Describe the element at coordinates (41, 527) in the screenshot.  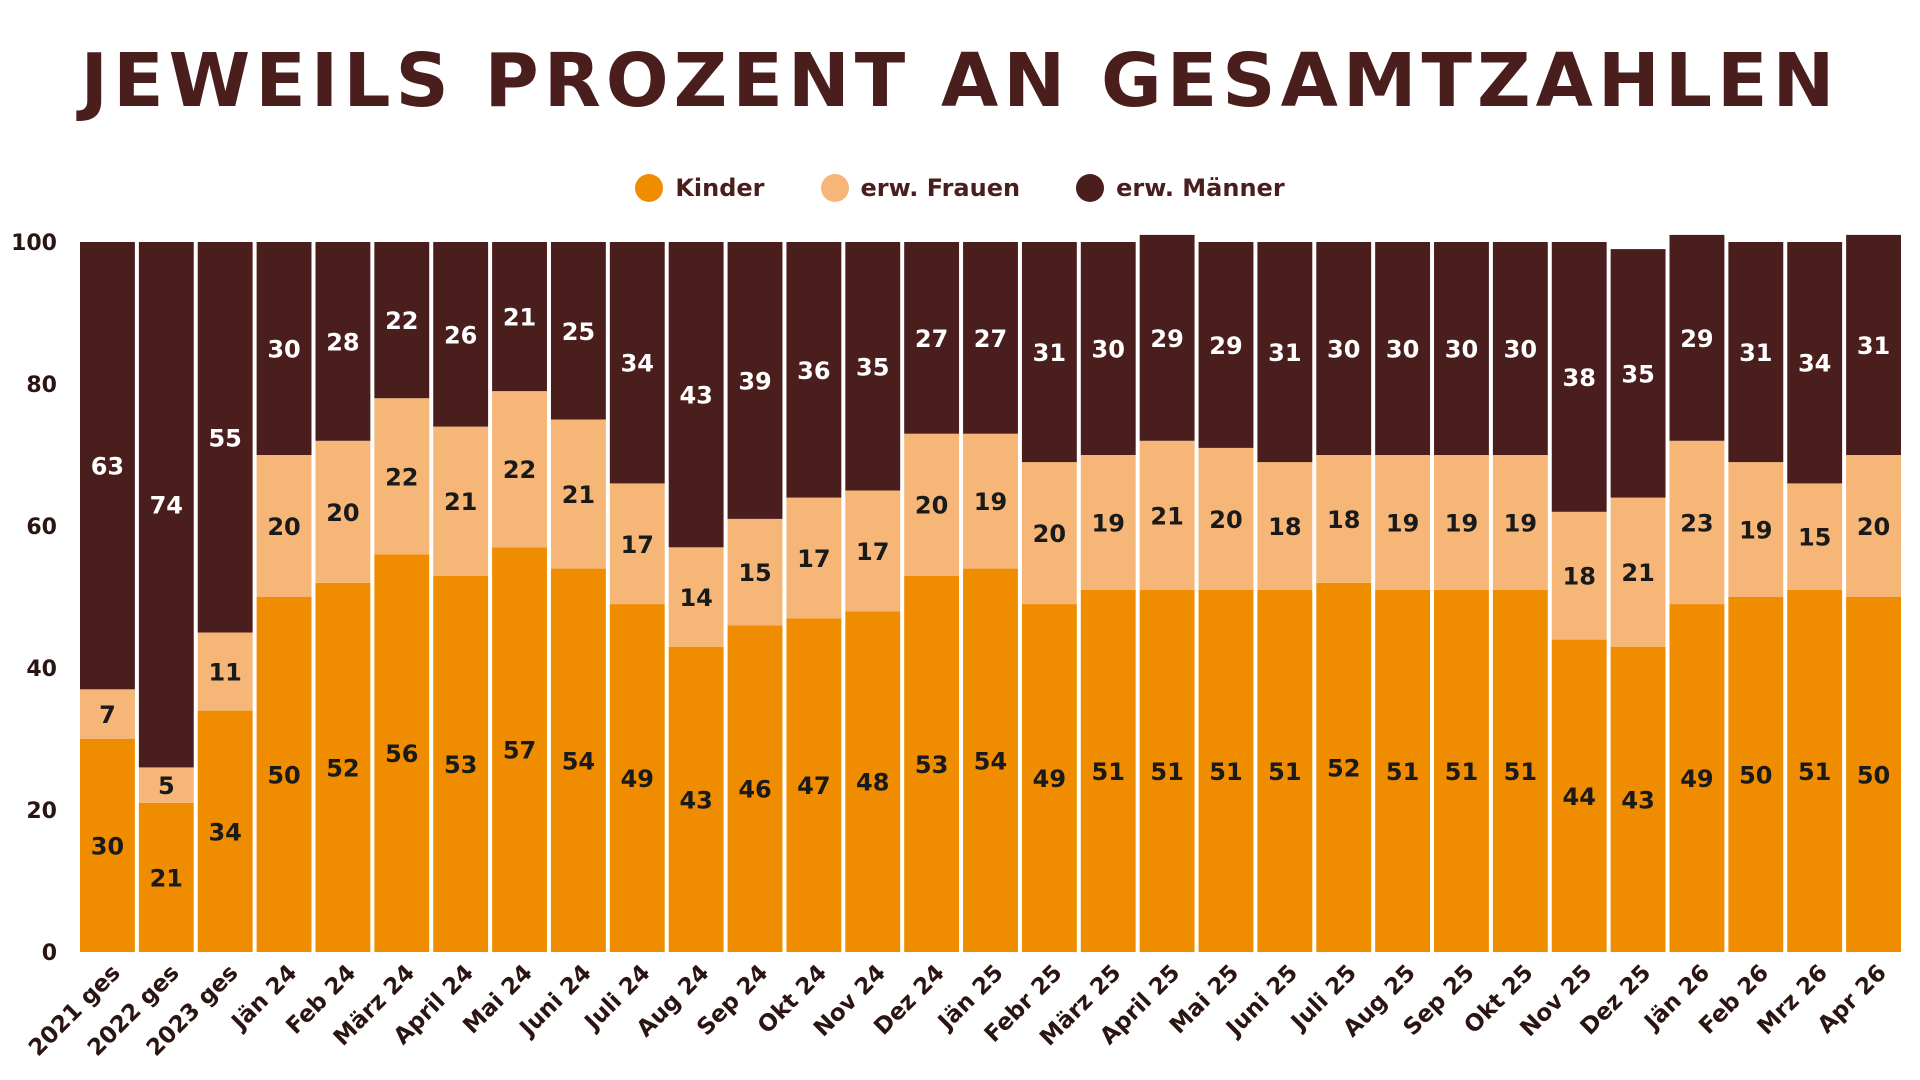
I see `y-tick-label: 60` at that location.